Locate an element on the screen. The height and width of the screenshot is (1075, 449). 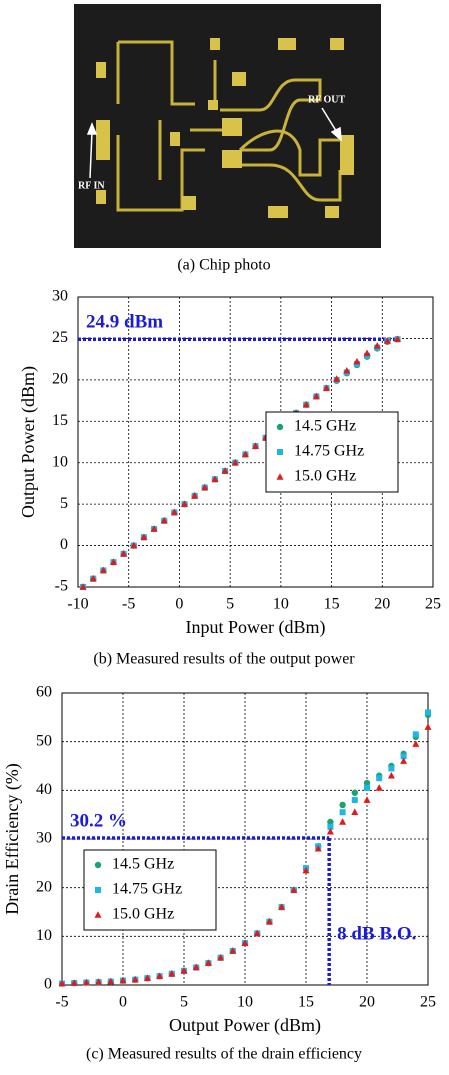
annotation-label: 30.2 % is located at coordinates (98, 820).